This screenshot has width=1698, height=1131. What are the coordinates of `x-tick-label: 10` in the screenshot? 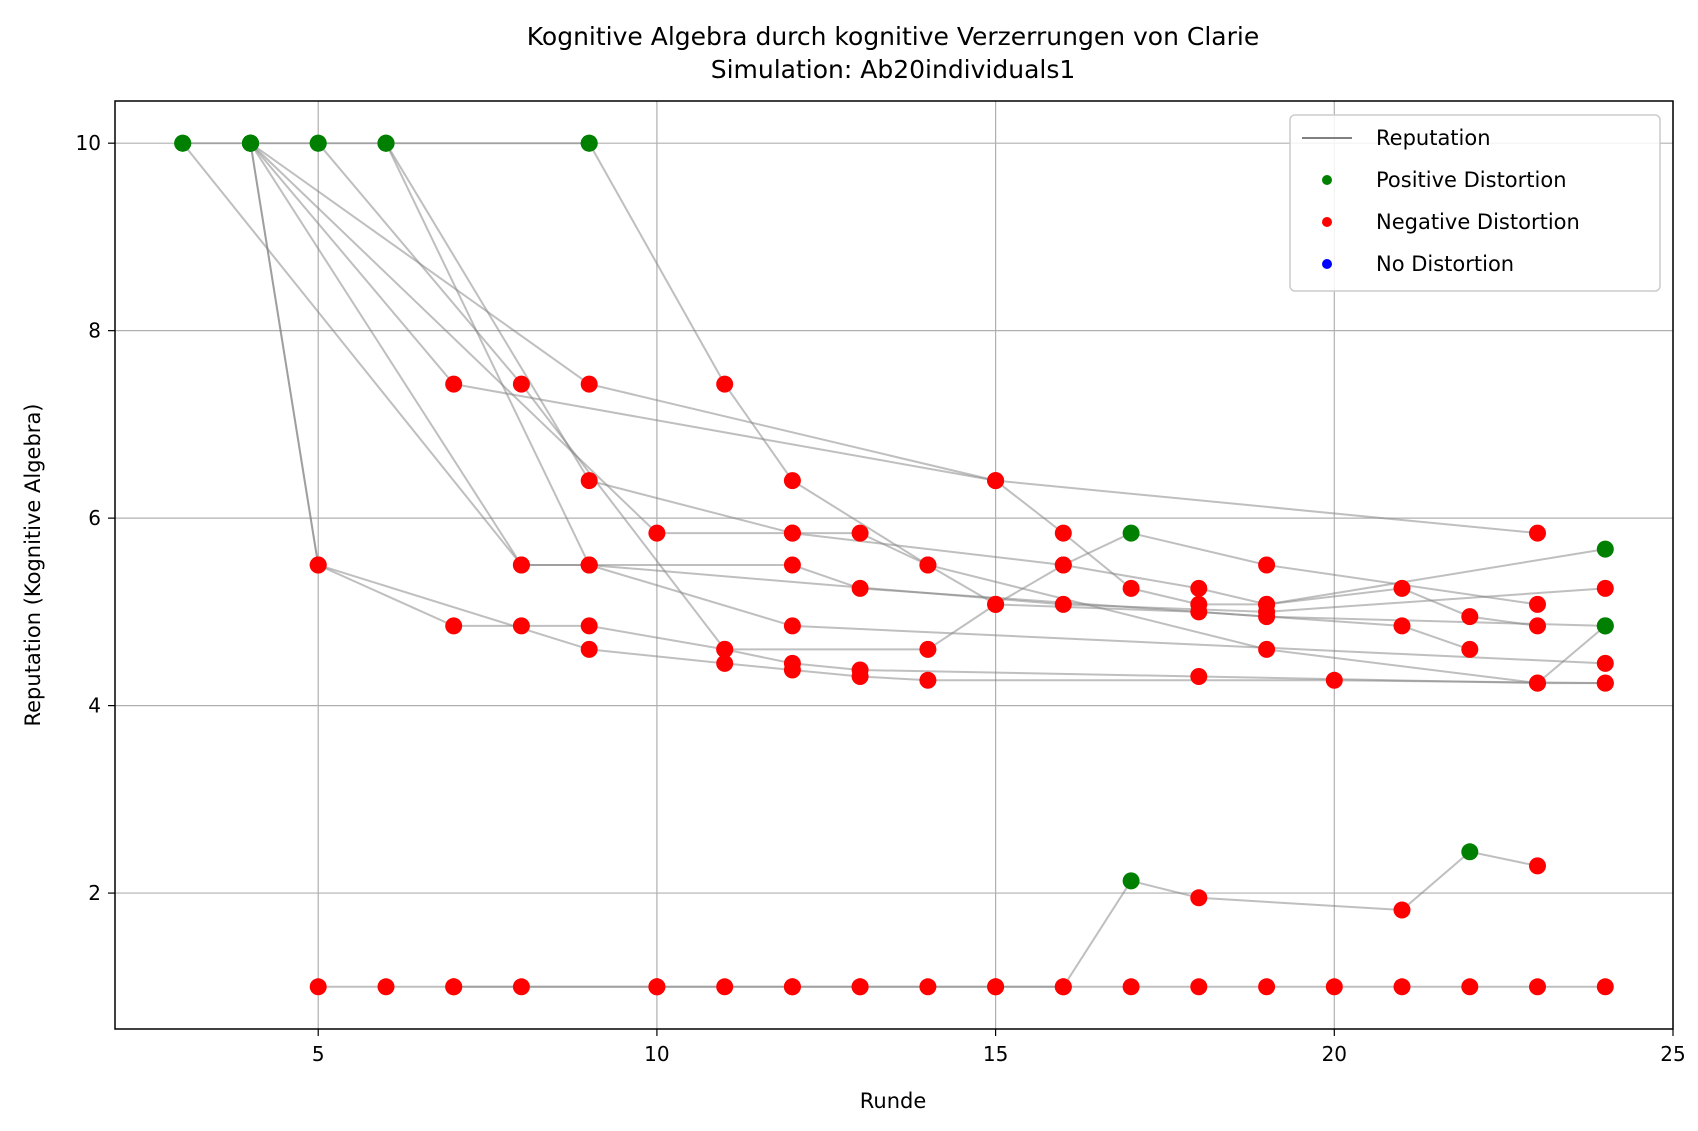 It's located at (656, 1054).